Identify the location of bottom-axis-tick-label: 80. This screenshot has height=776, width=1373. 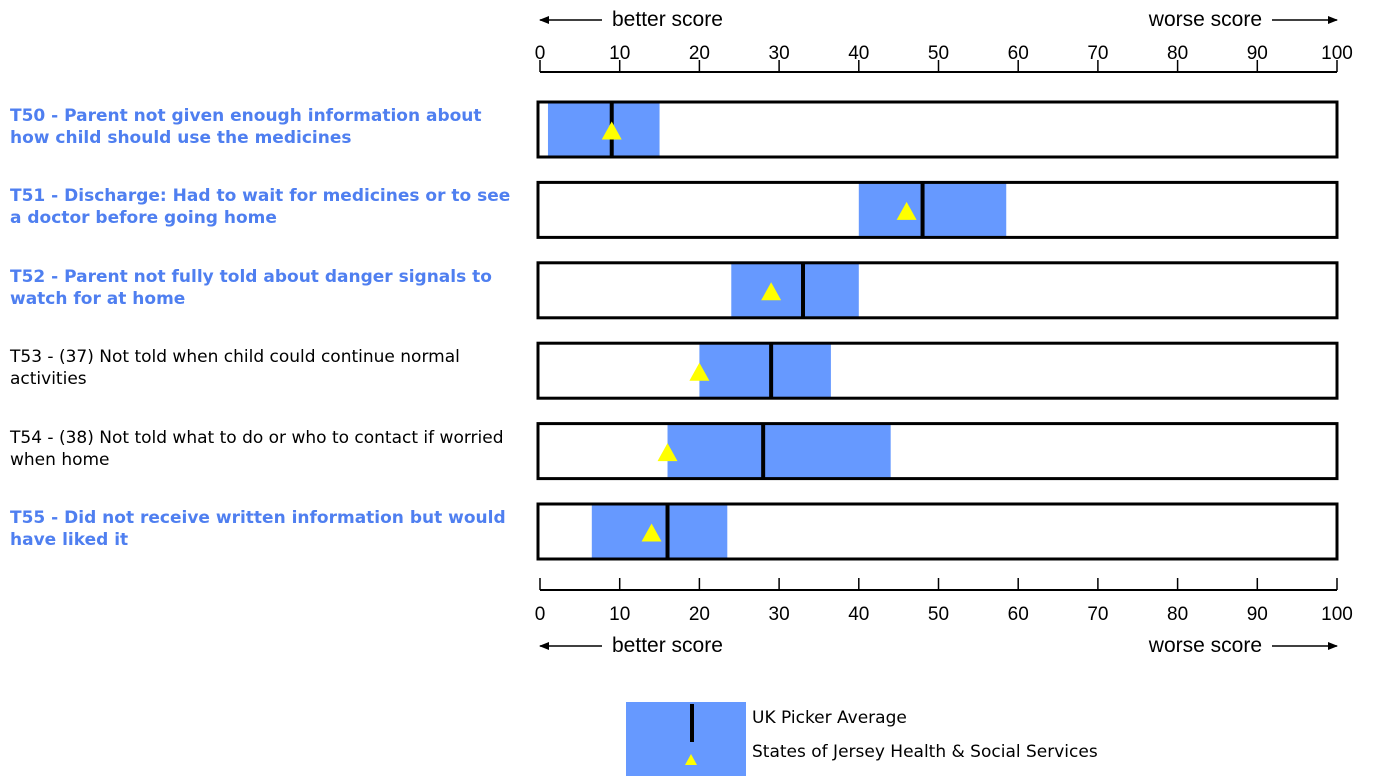
(1177, 614).